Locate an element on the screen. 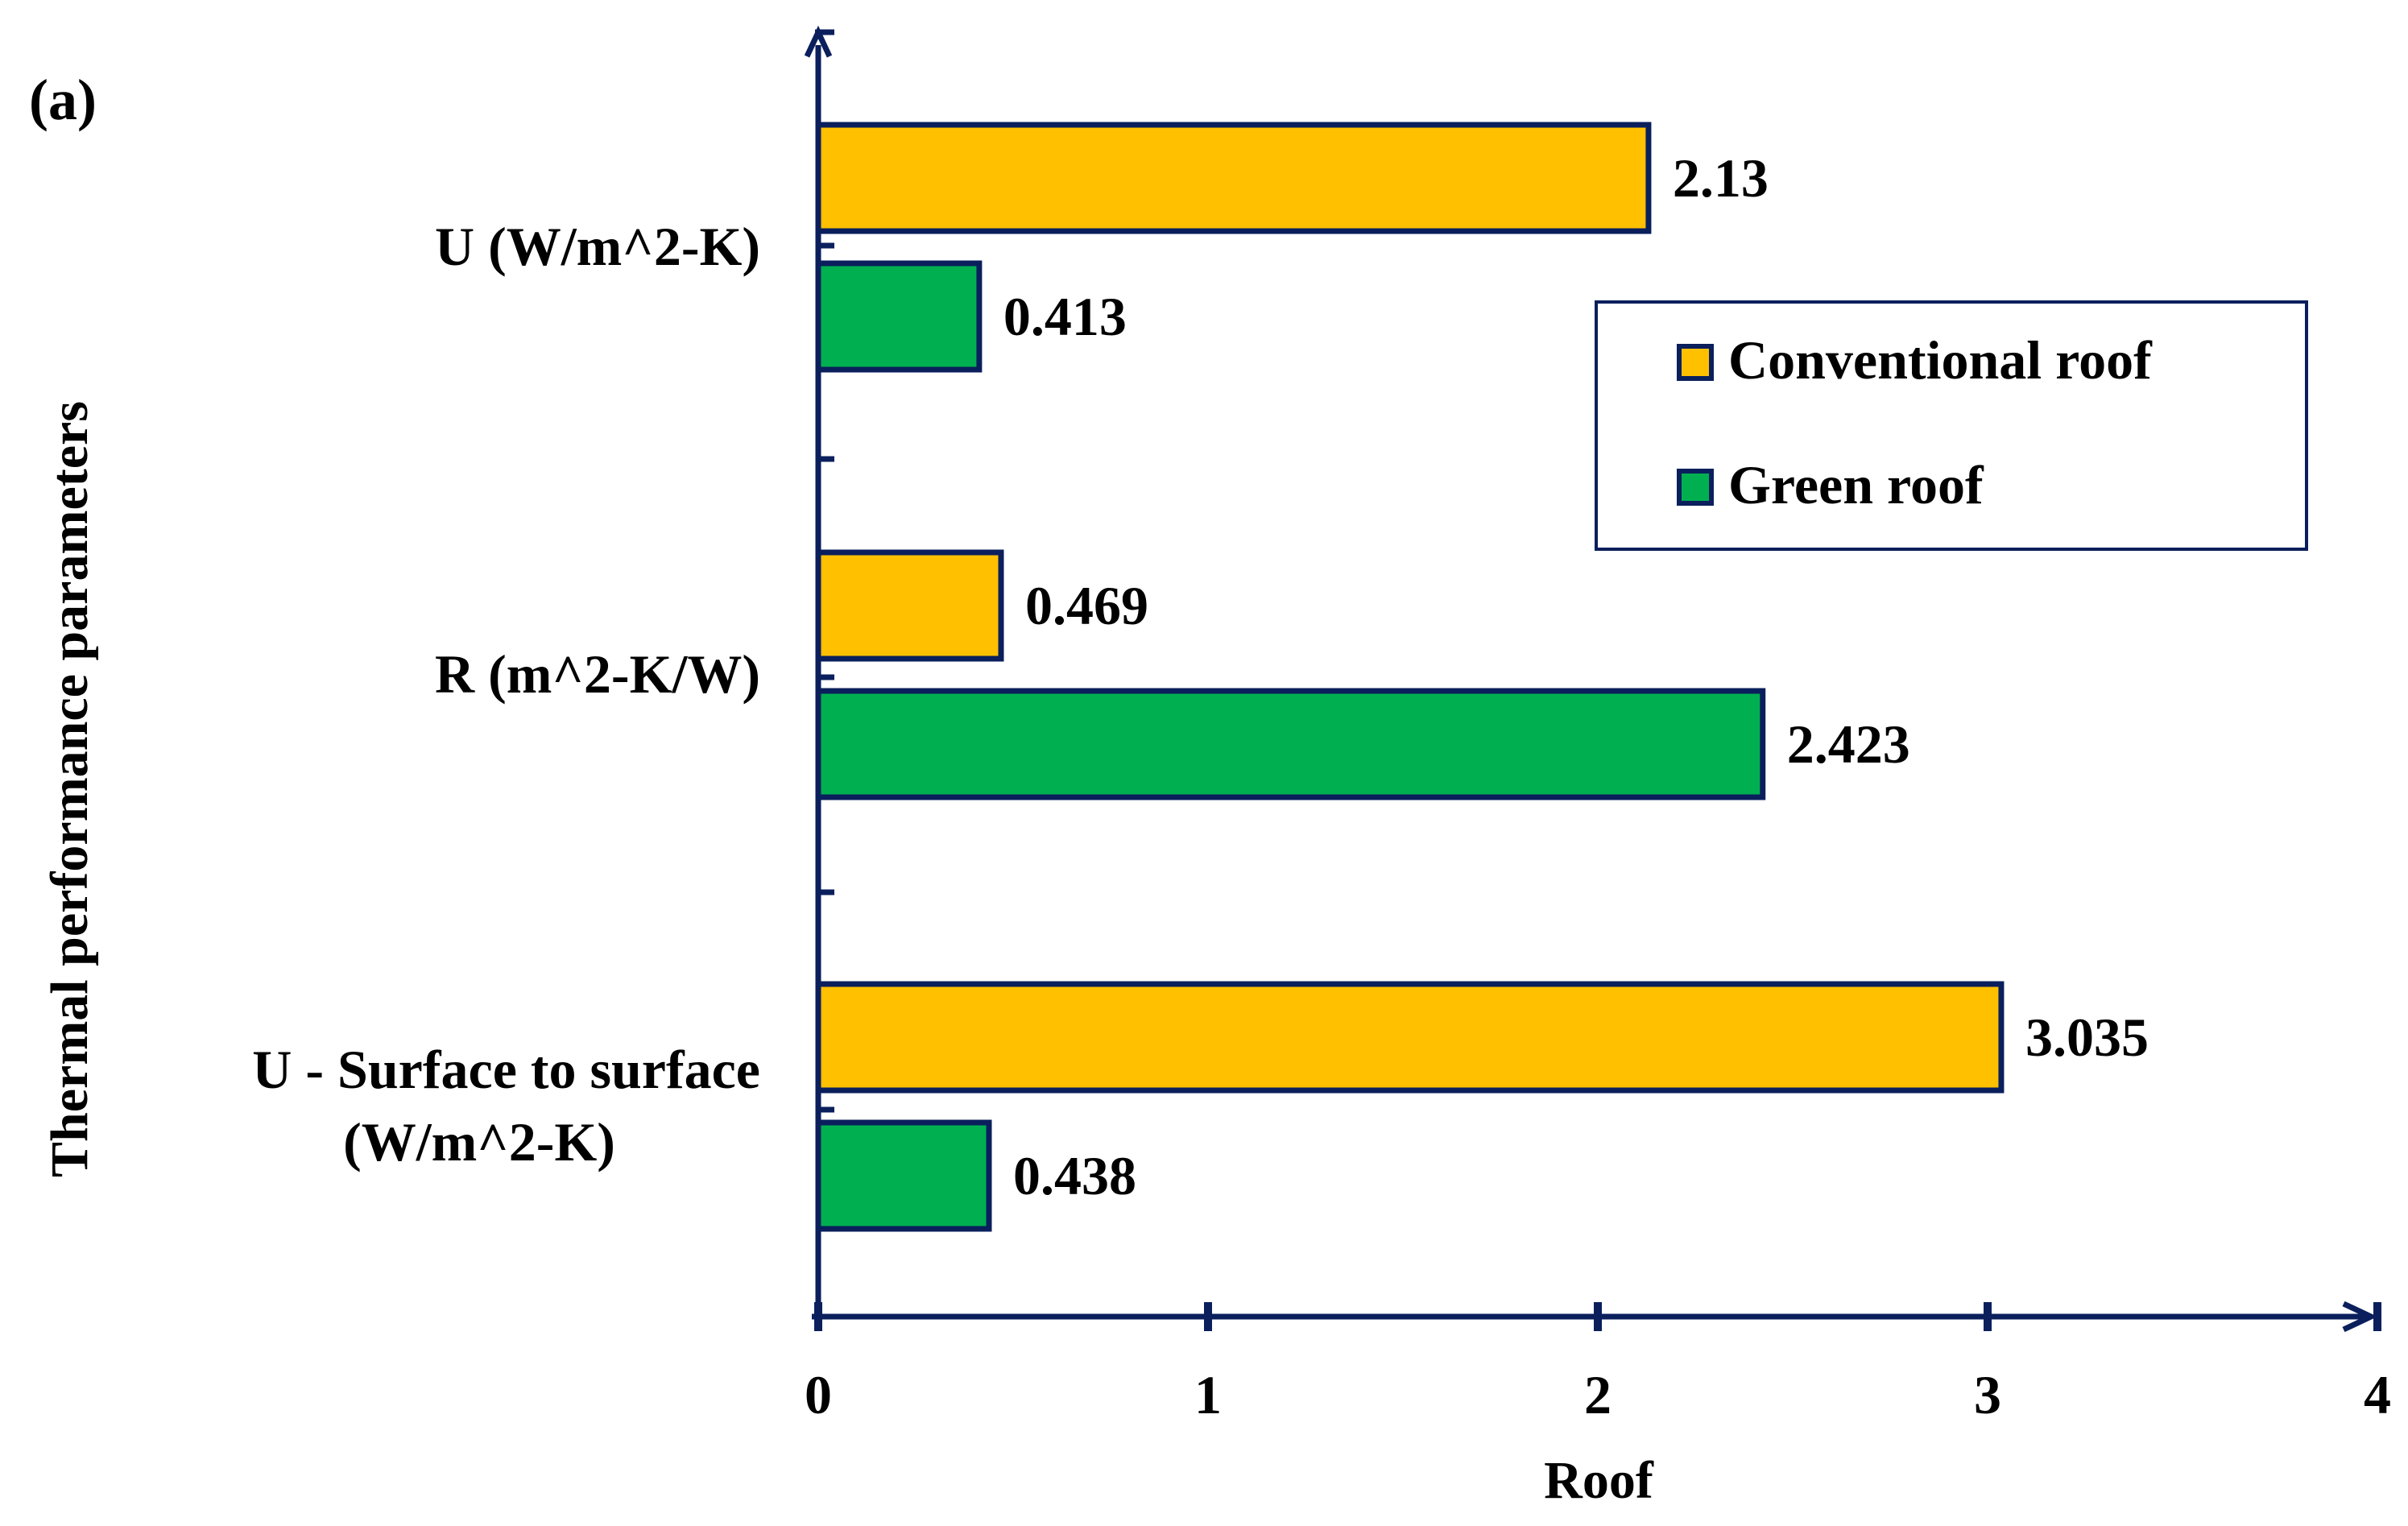 The width and height of the screenshot is (2408, 1526). legend: Conventional roof Green roof is located at coordinates (1951, 425).